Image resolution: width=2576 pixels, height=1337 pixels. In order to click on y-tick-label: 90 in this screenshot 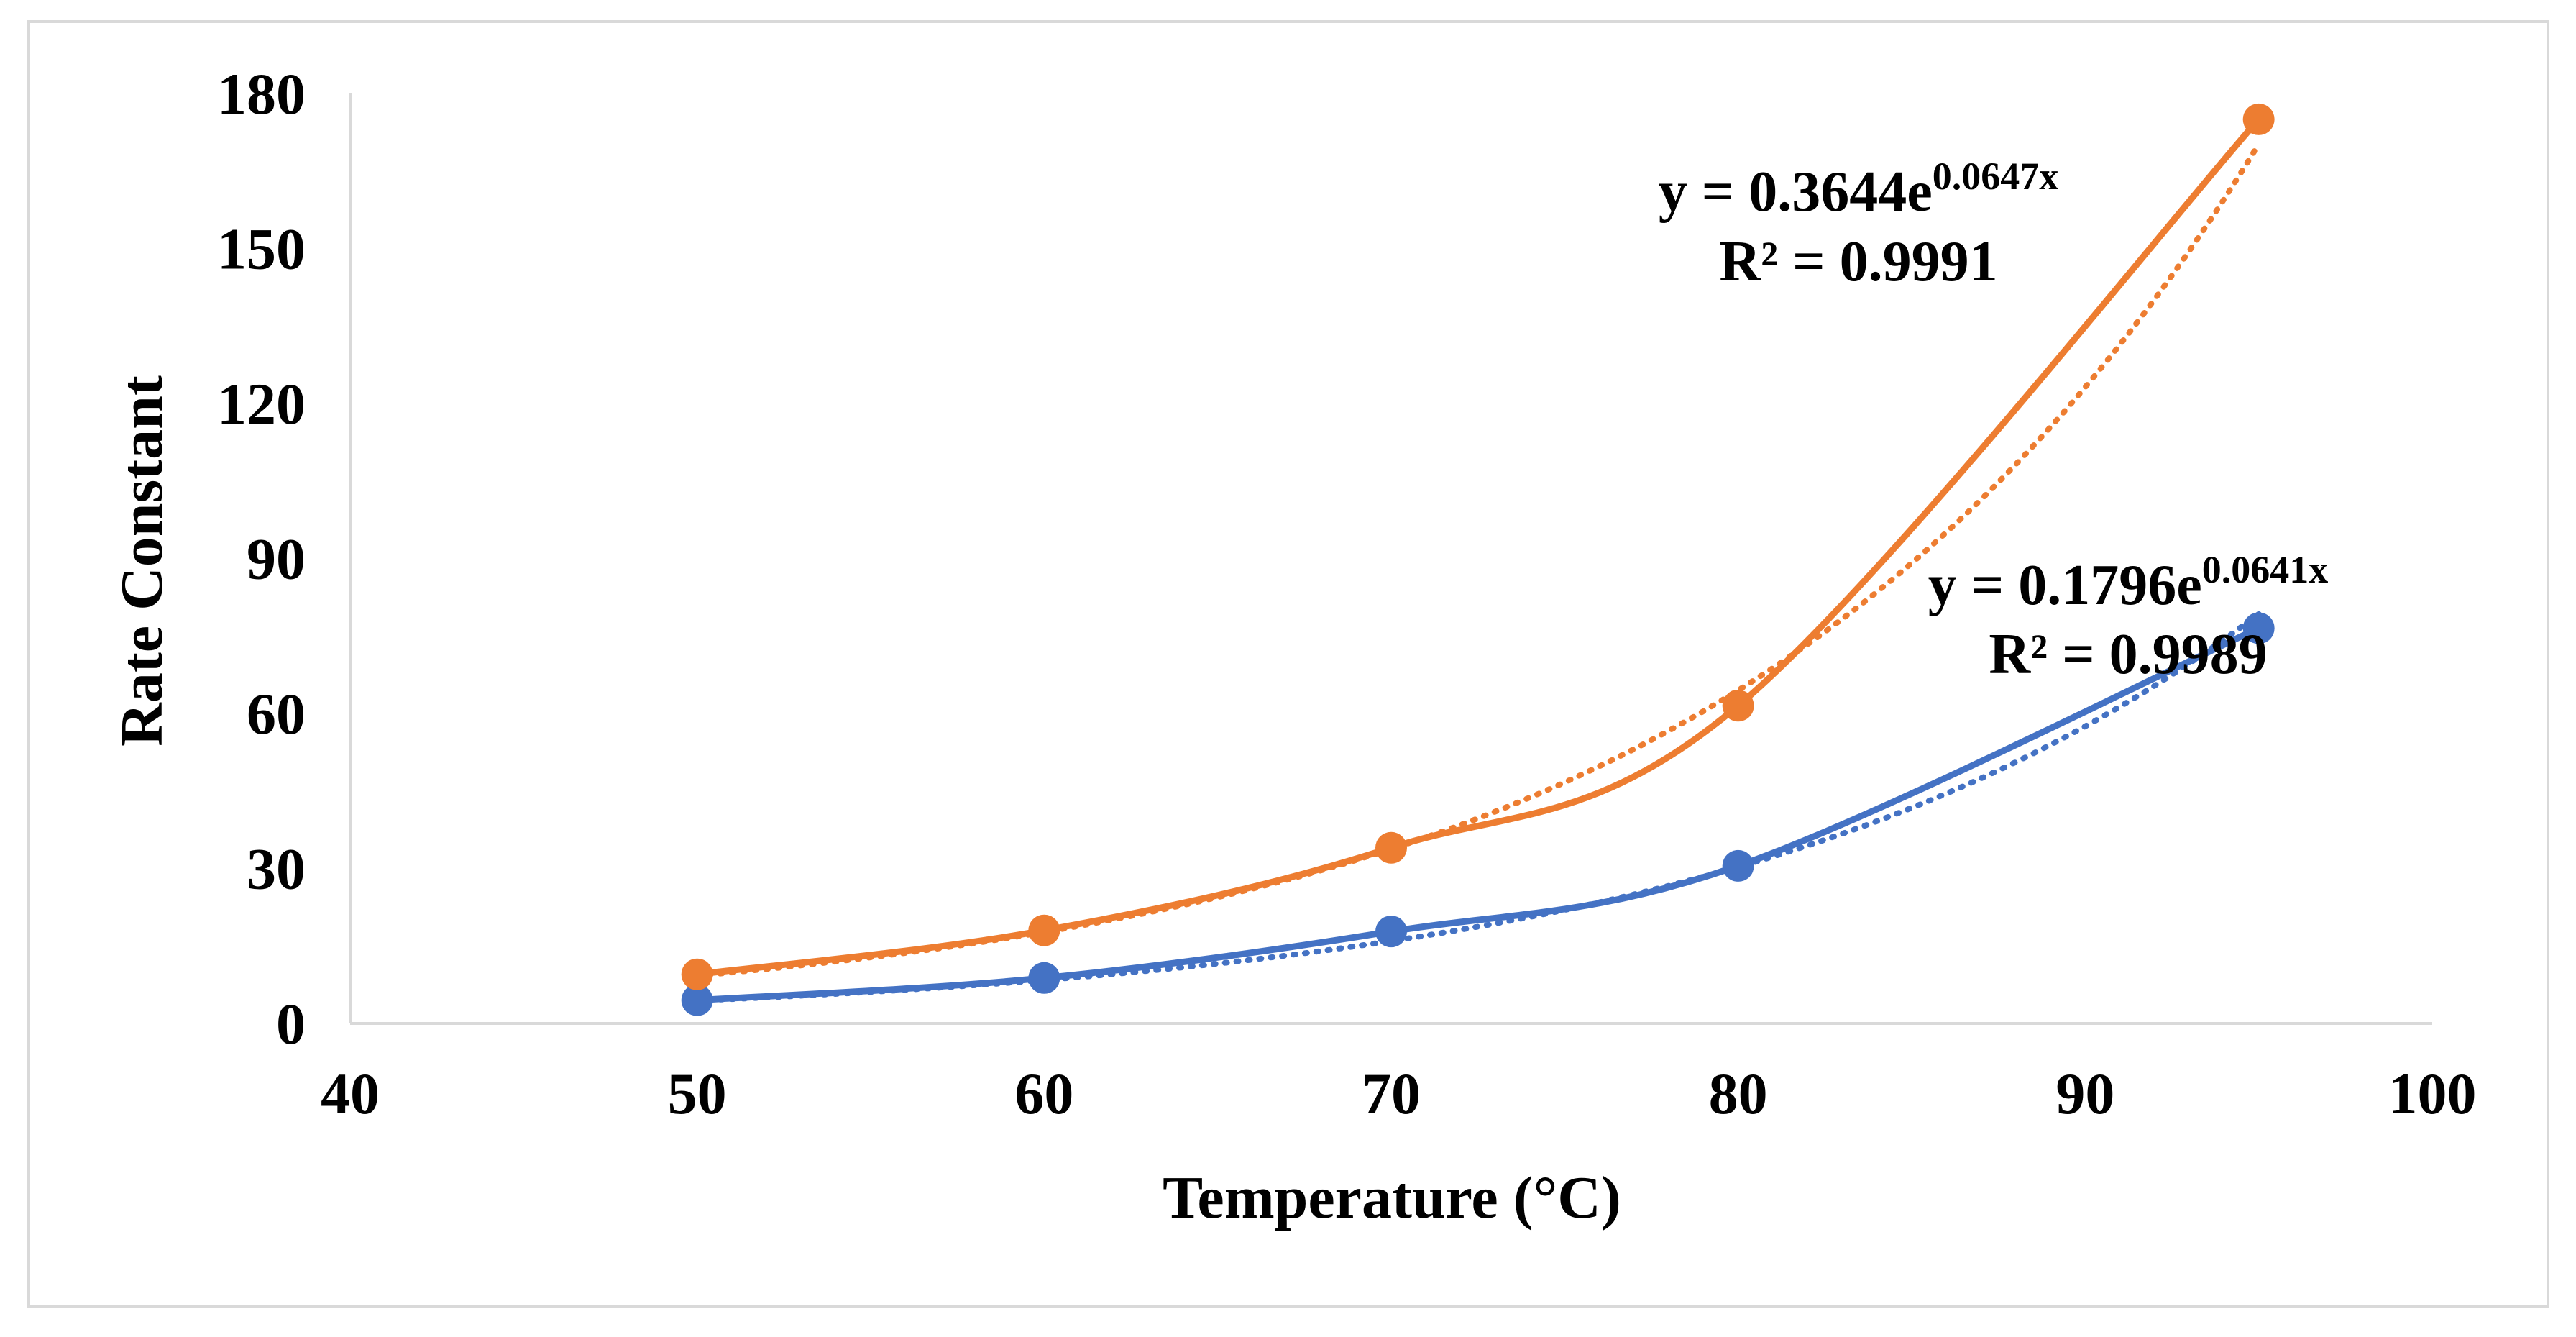, I will do `click(276, 559)`.